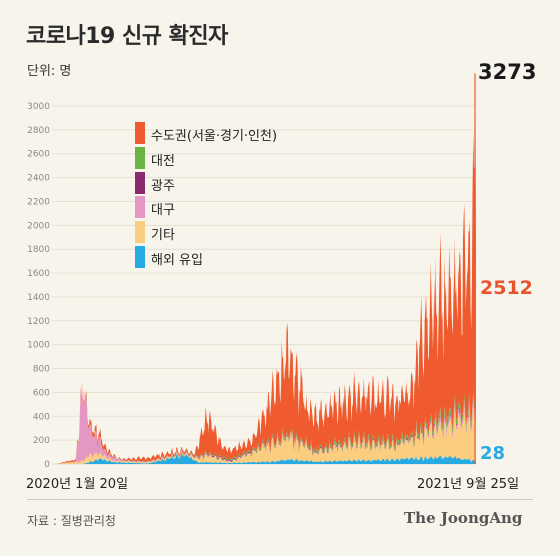 This screenshot has width=560, height=556. What do you see at coordinates (38, 346) in the screenshot?
I see `y-tick-label: 1000` at bounding box center [38, 346].